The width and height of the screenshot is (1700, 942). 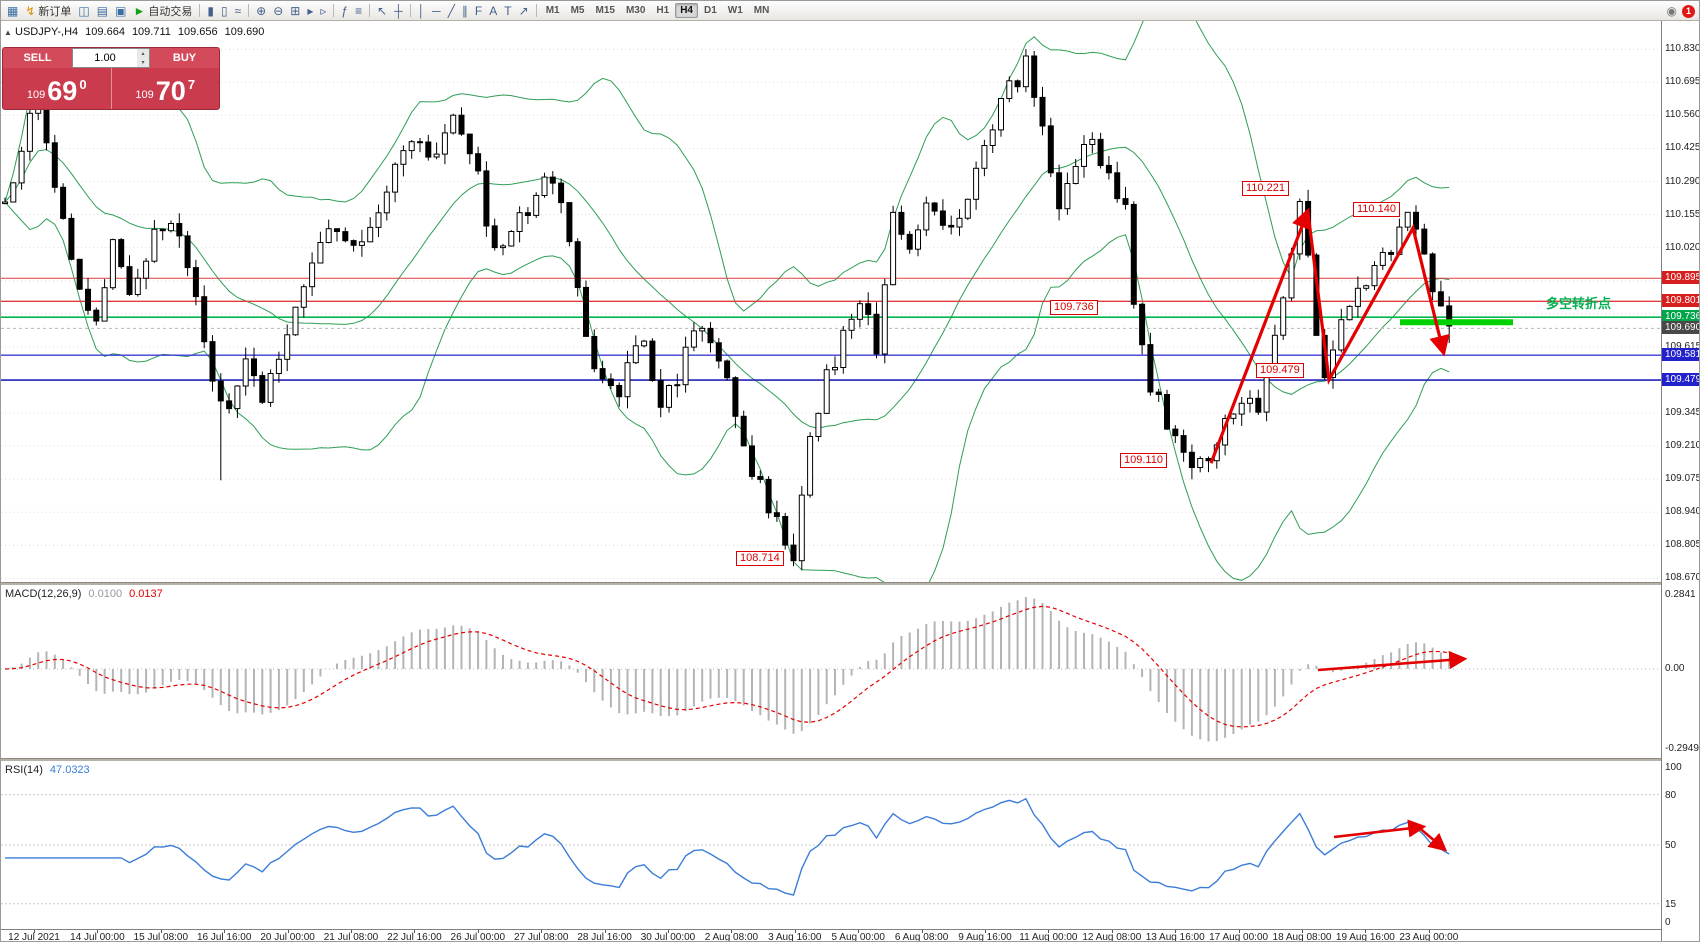 I want to click on axis-label: 109.345, so click(x=1682, y=412).